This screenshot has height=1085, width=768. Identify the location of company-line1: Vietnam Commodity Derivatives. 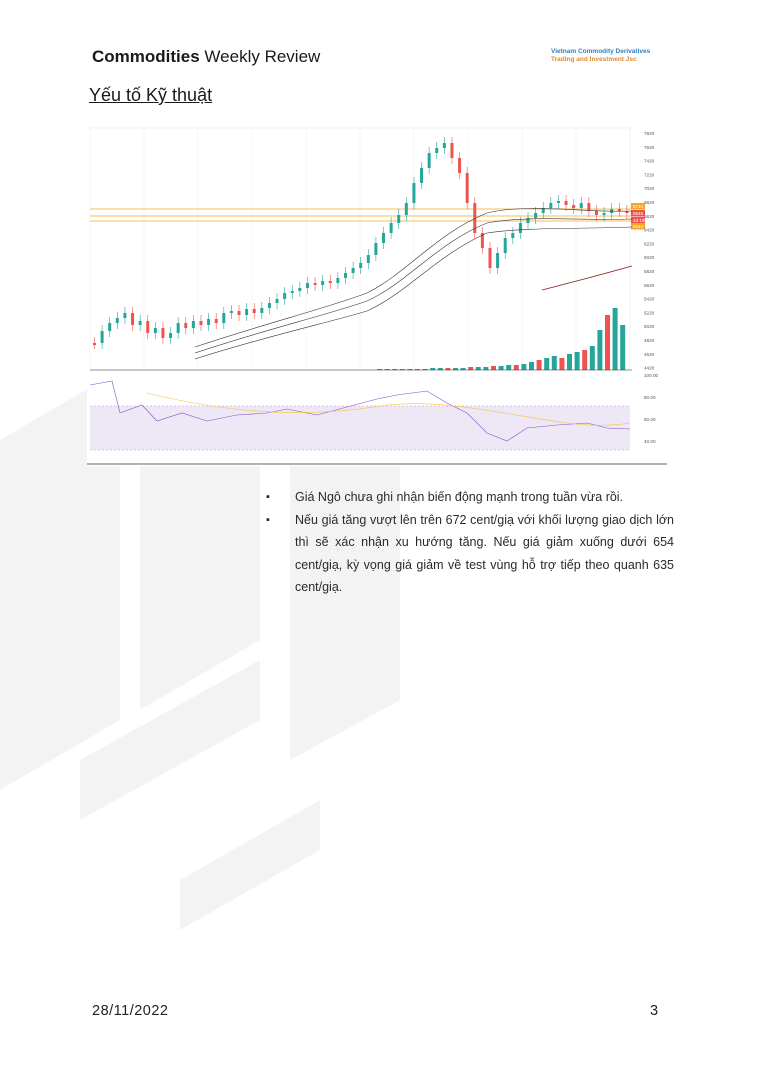
(601, 51).